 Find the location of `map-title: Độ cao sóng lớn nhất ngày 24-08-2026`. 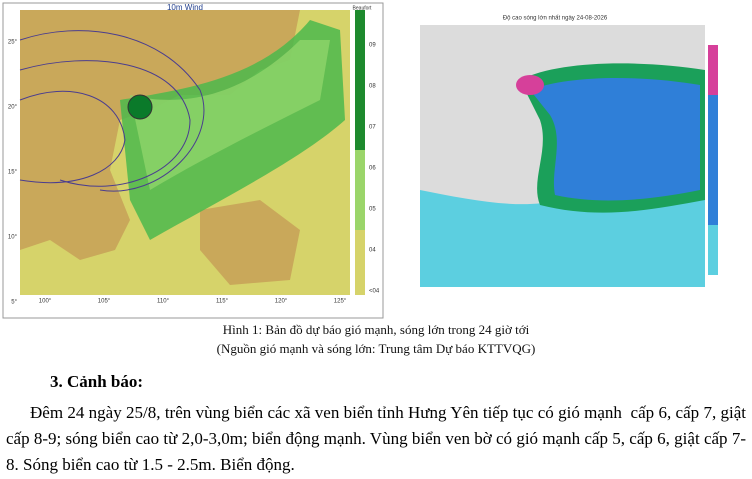

map-title: Độ cao sóng lớn nhất ngày 24-08-2026 is located at coordinates (555, 19).